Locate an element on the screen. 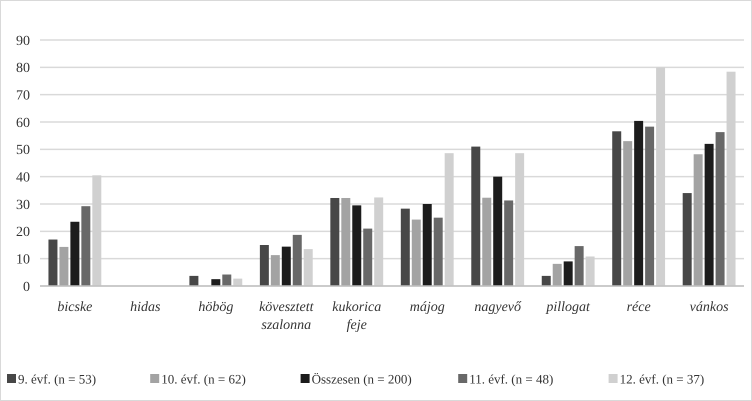 The width and height of the screenshot is (752, 401). y-tick-label: 50 is located at coordinates (23, 150).